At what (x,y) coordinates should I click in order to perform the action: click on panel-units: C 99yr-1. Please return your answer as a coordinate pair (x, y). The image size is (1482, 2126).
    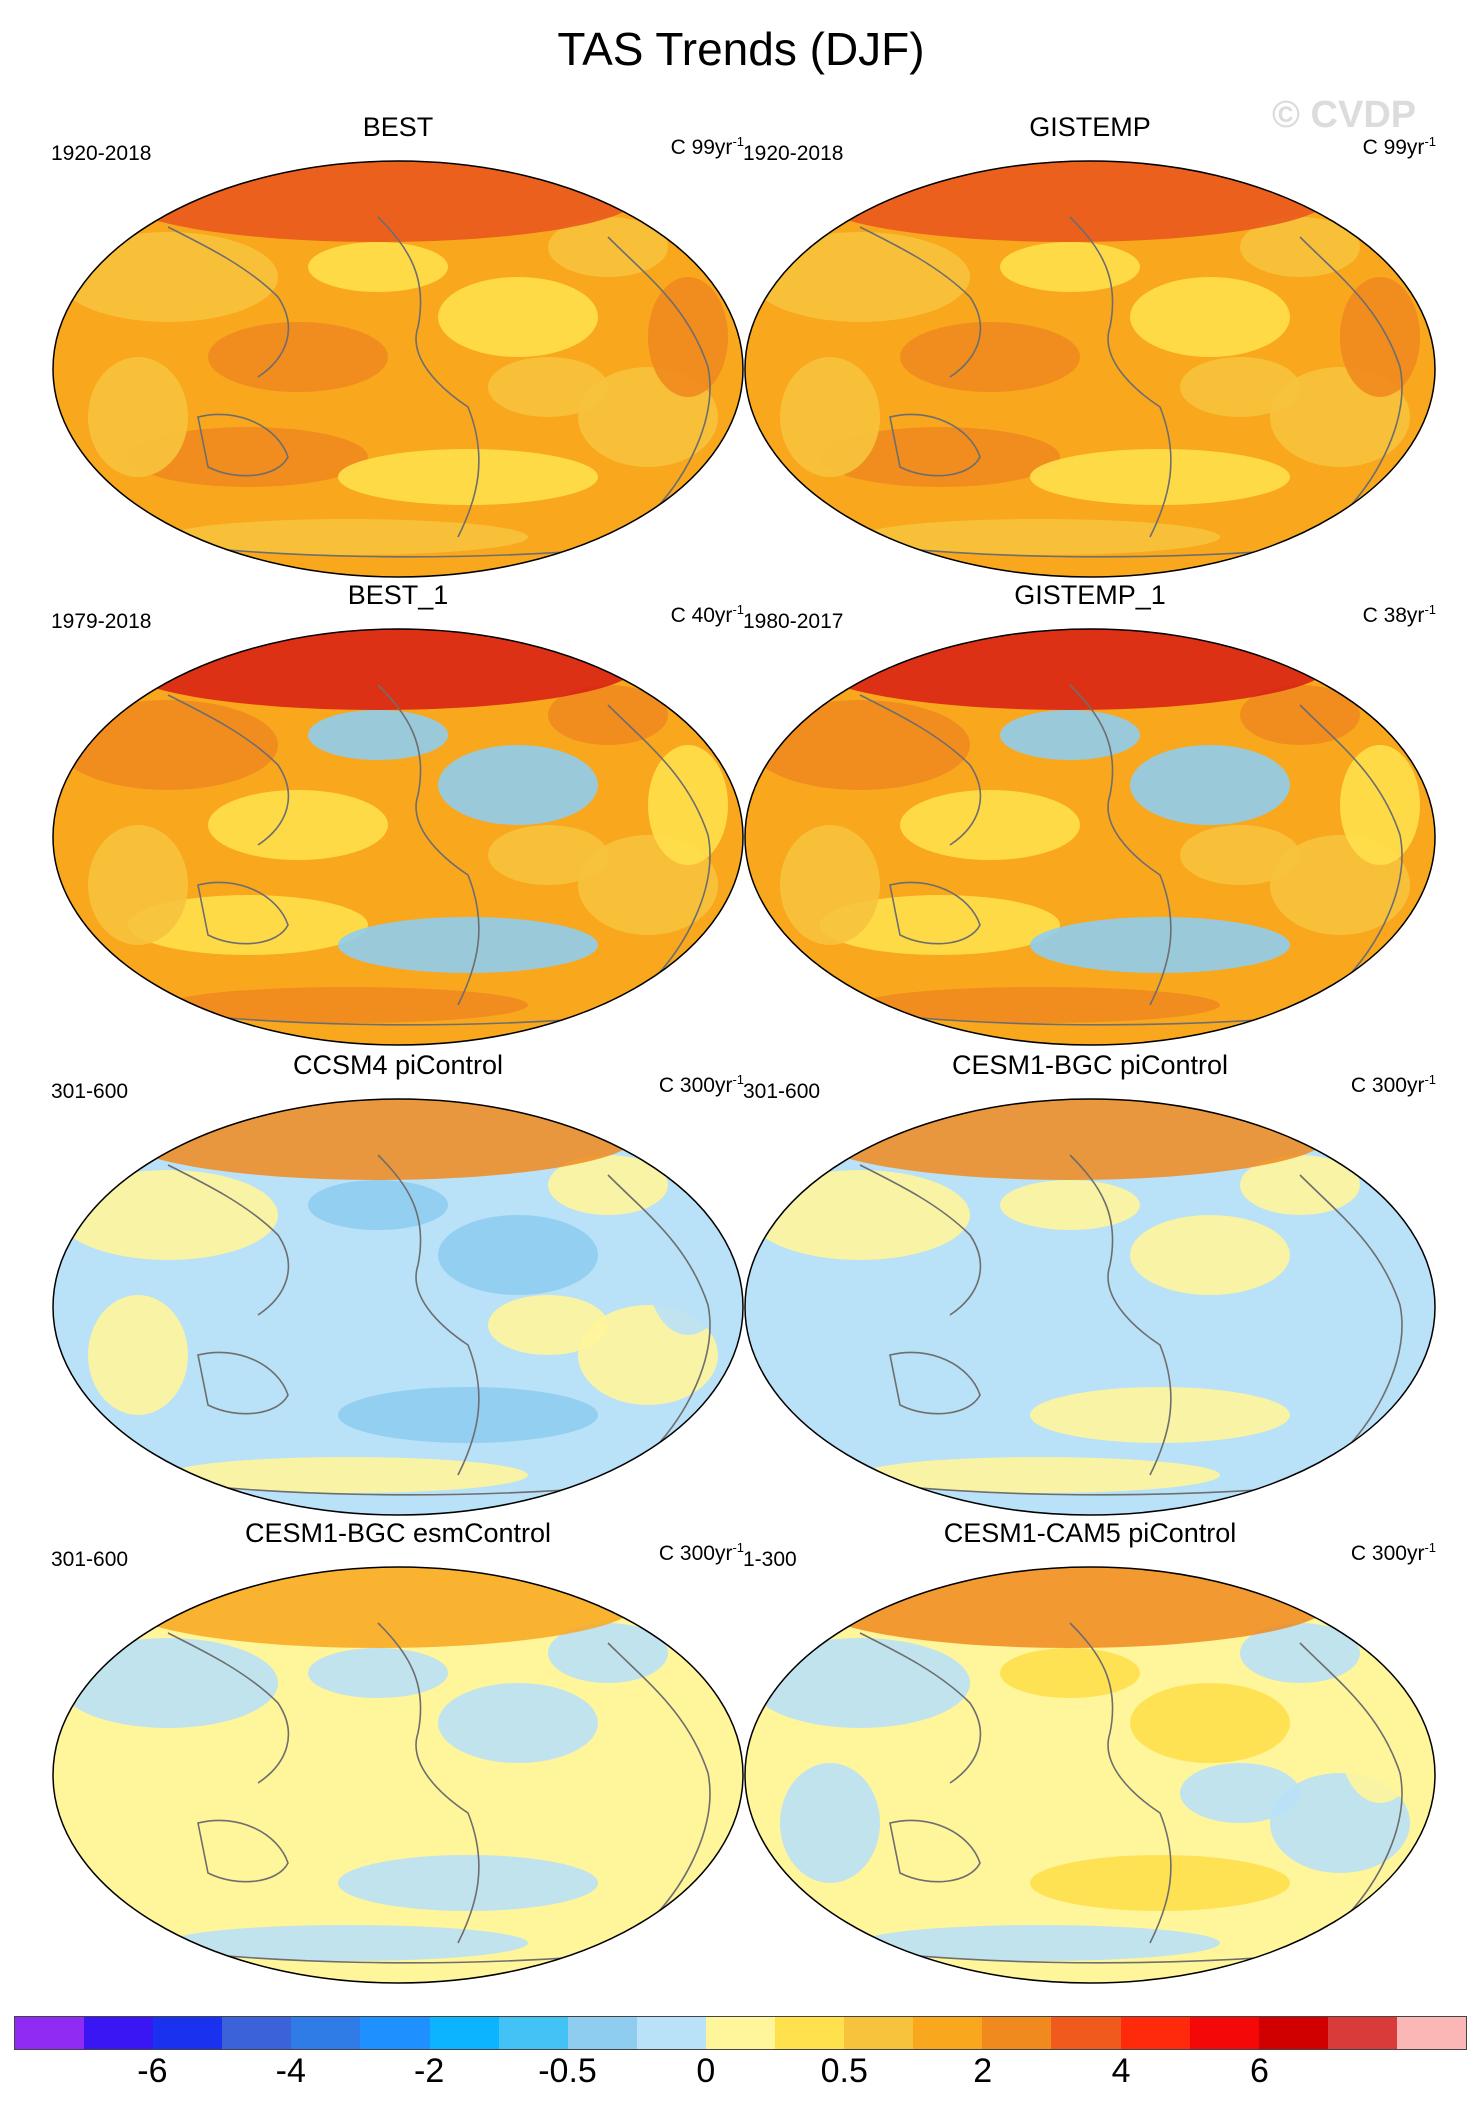
    Looking at the image, I should click on (1399, 147).